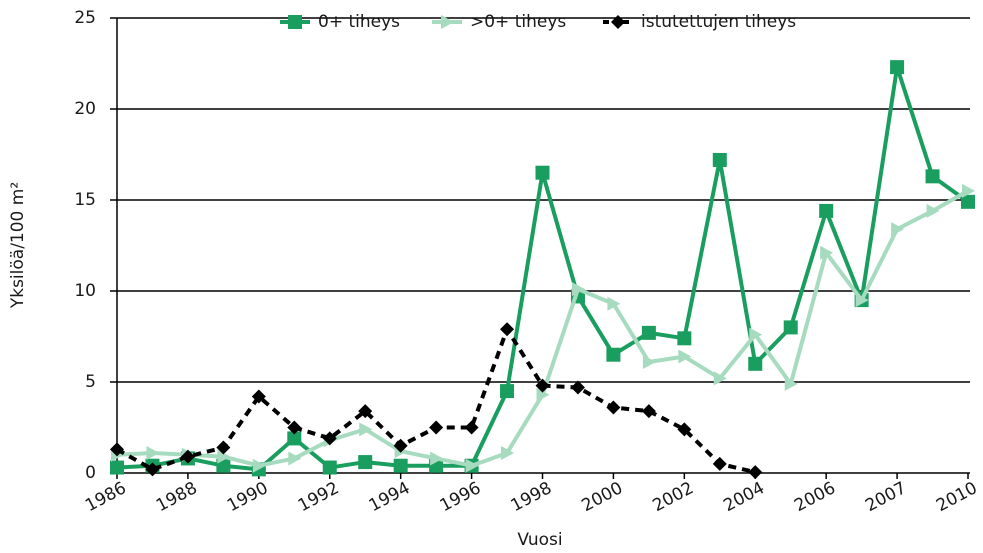  What do you see at coordinates (539, 540) in the screenshot?
I see `x-axis-label: Vuosi` at bounding box center [539, 540].